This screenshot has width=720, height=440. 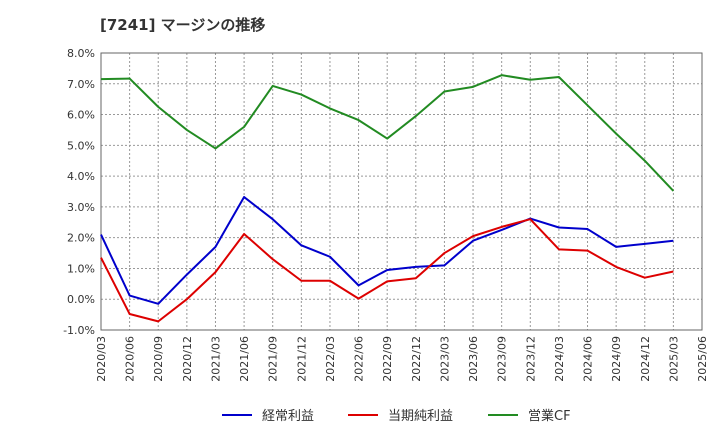 What do you see at coordinates (416, 359) in the screenshot?
I see `x-tick-label: 2022/12` at bounding box center [416, 359].